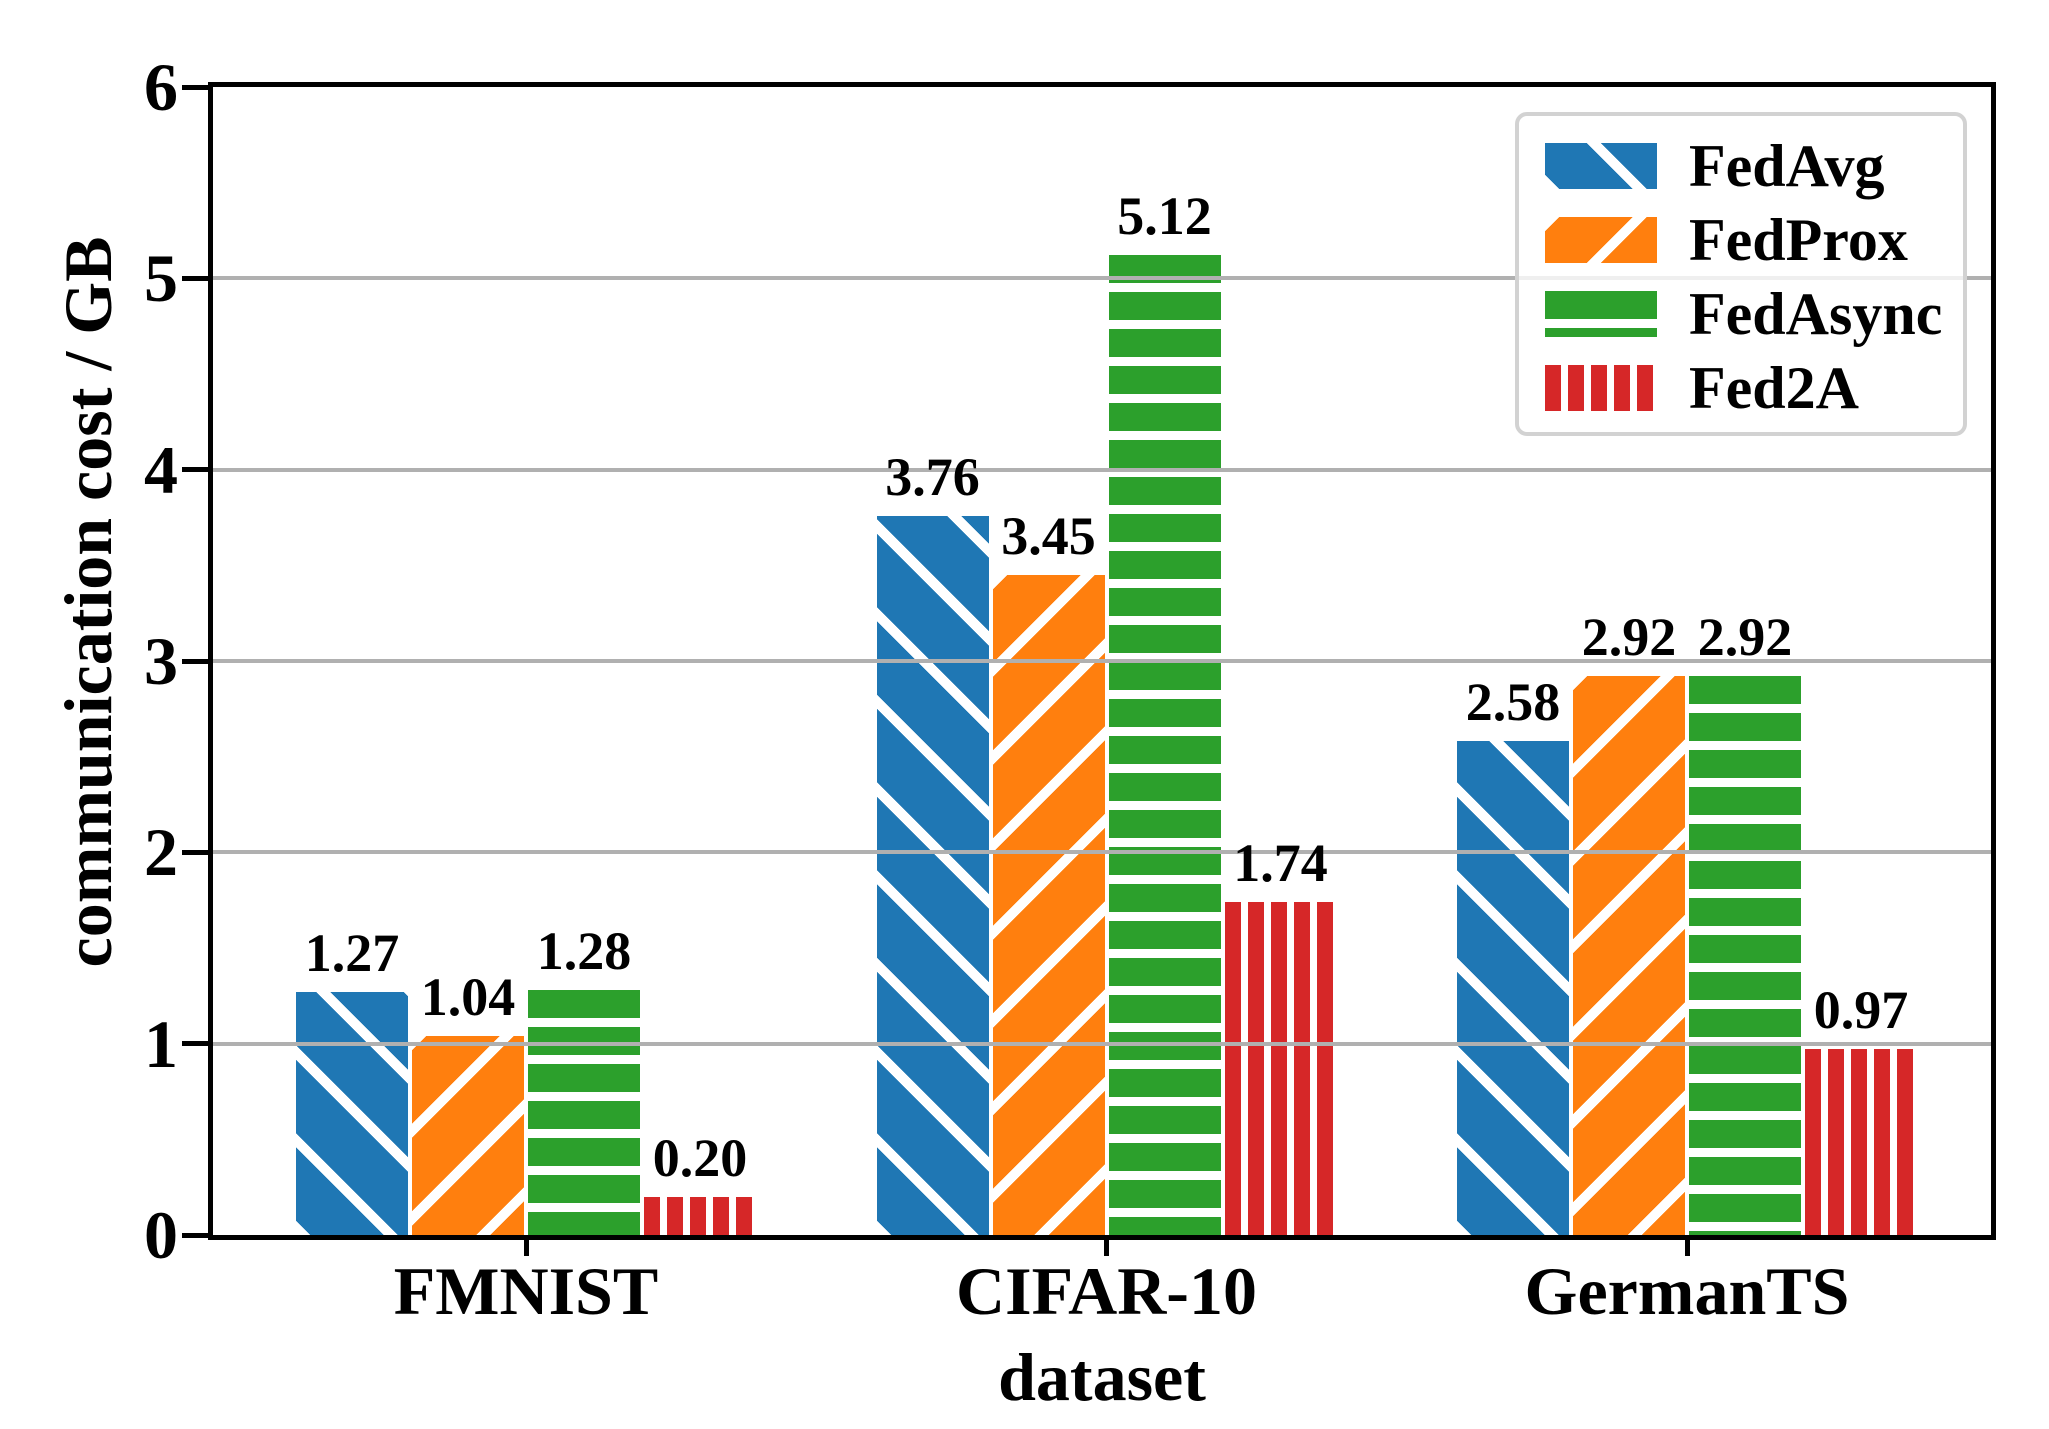 The width and height of the screenshot is (2049, 1429). I want to click on bar-value-label: 1.74, so click(1280, 863).